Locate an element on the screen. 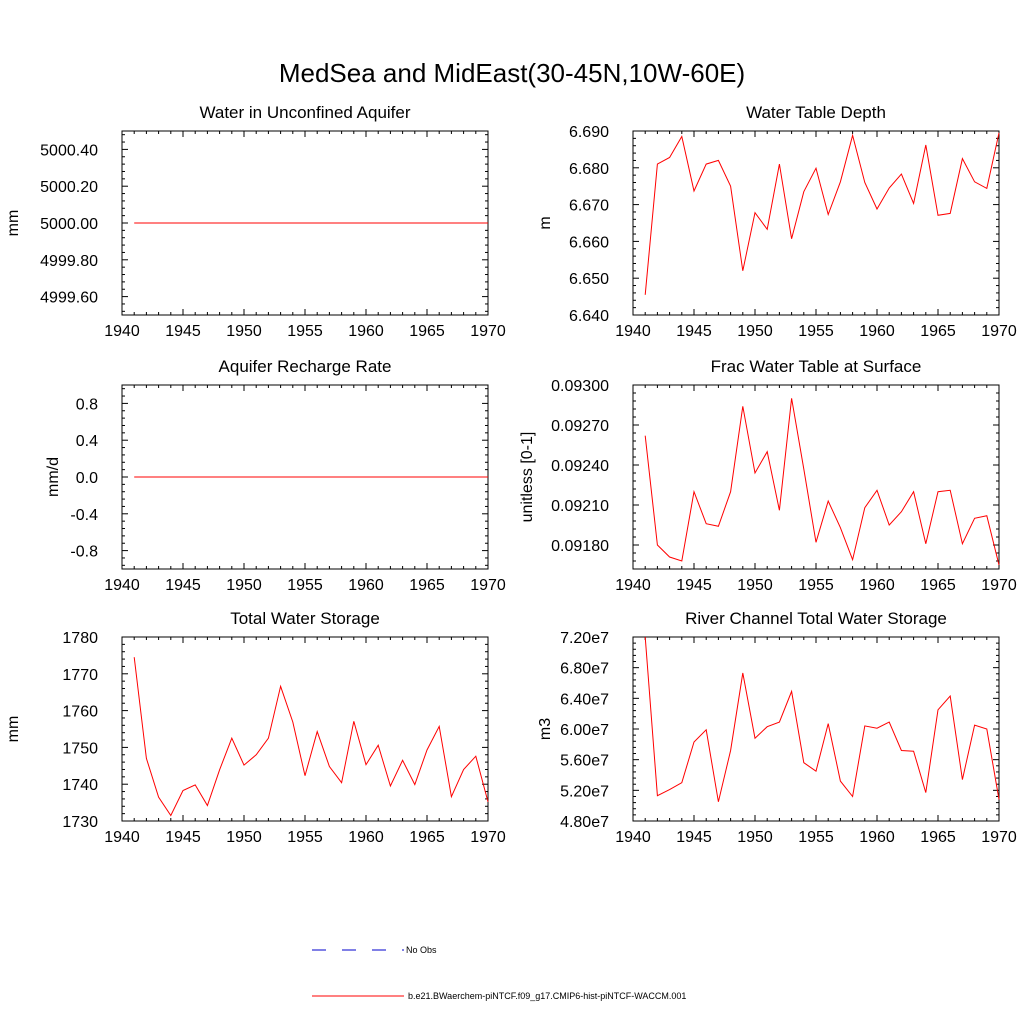  y-tick-label: 1780 is located at coordinates (80, 638).